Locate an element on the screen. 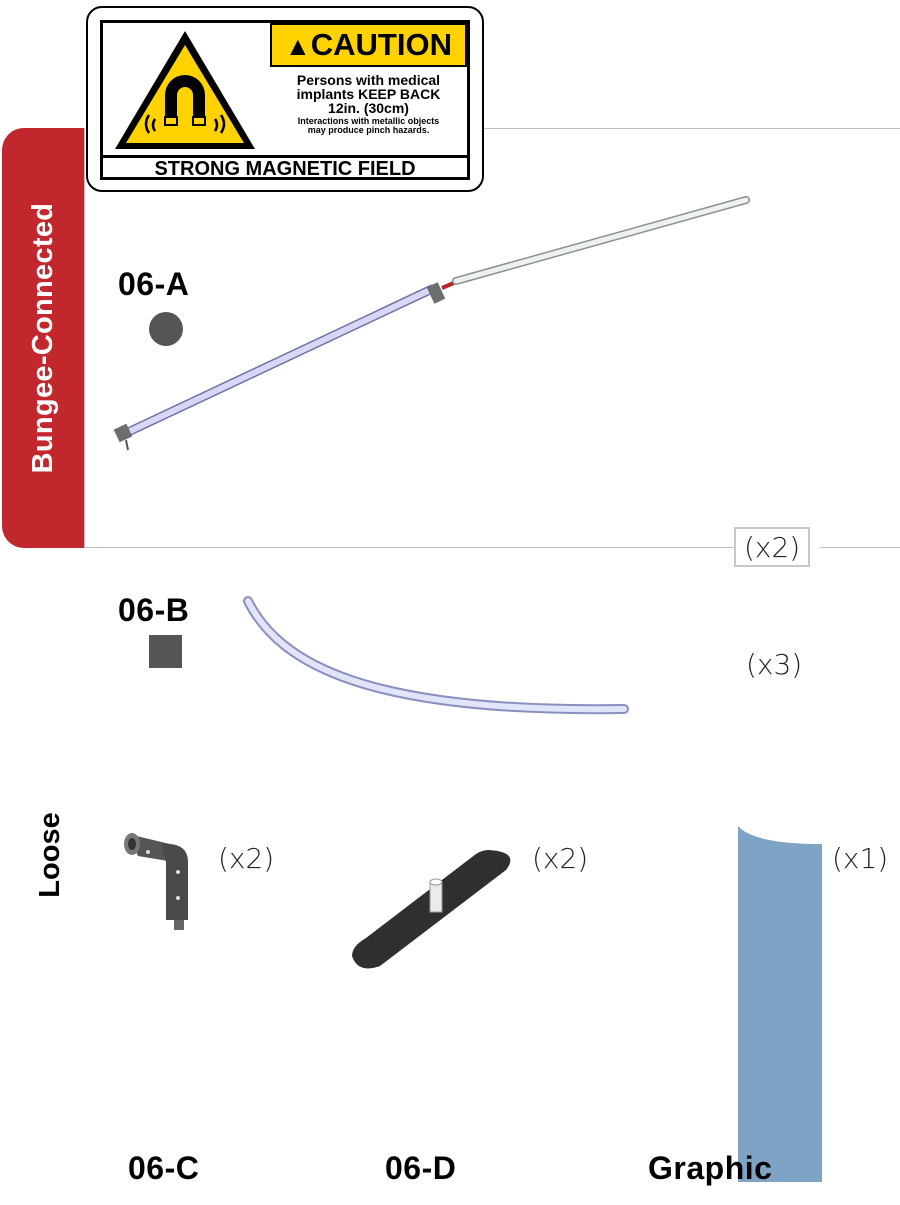  loose-label: Loose is located at coordinates (50, 855).